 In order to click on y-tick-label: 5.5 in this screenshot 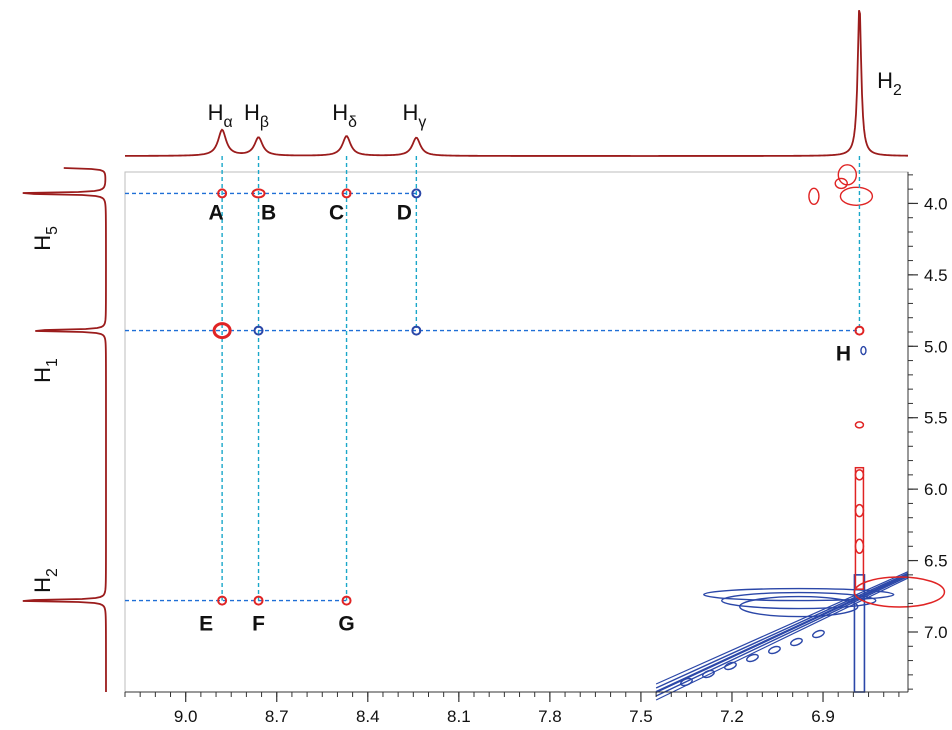, I will do `click(936, 418)`.